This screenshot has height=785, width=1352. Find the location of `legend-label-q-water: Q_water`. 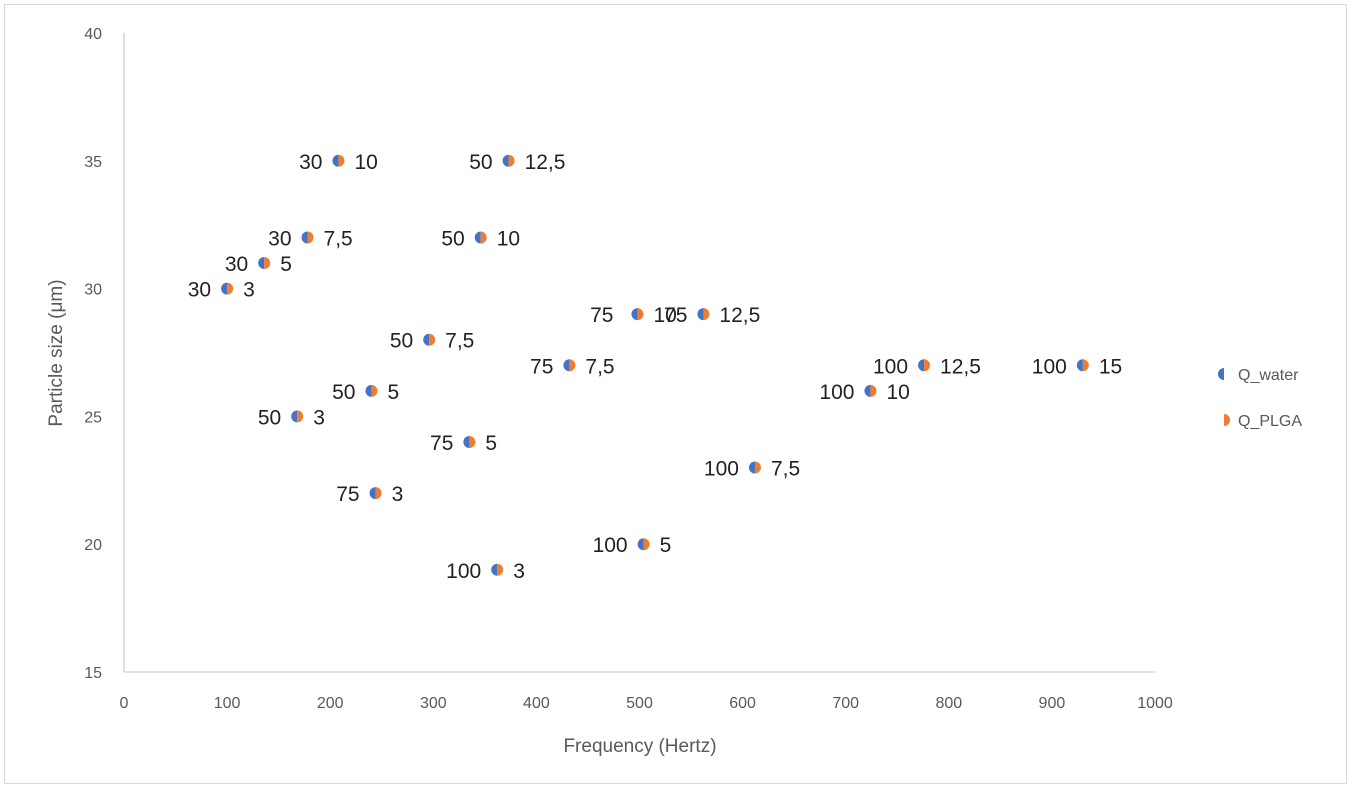

legend-label-q-water: Q_water is located at coordinates (1268, 375).